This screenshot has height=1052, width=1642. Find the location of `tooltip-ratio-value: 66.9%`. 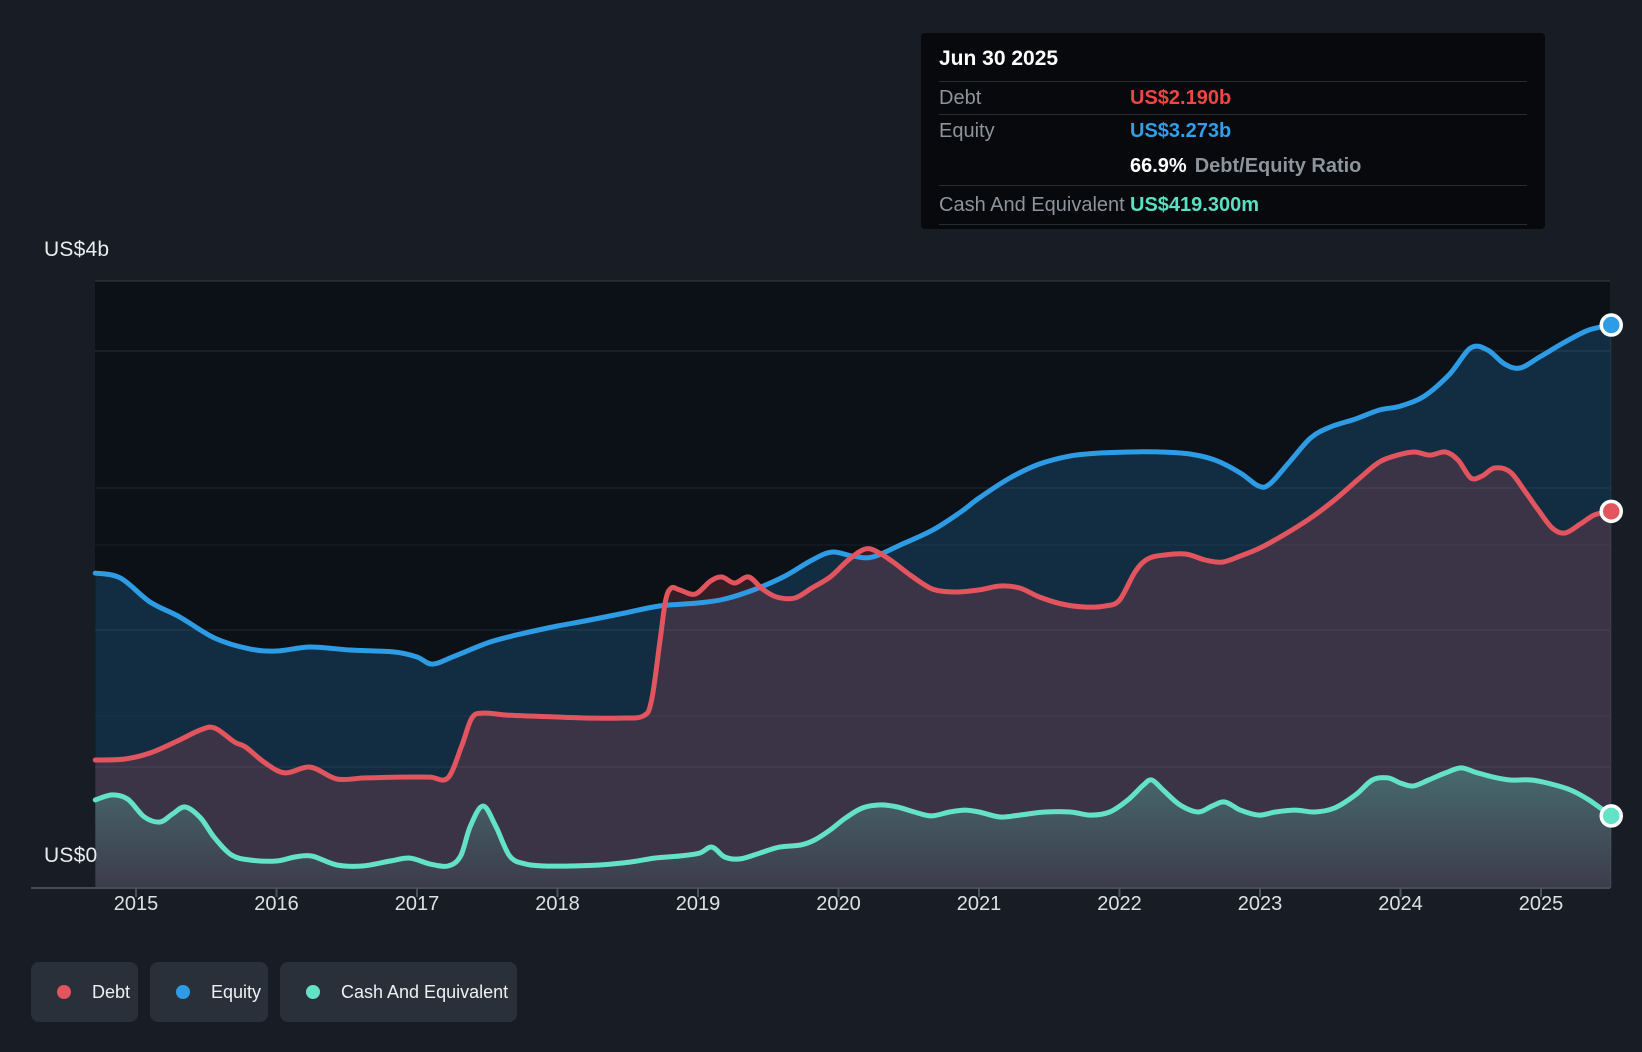

tooltip-ratio-value: 66.9% is located at coordinates (1158, 166).